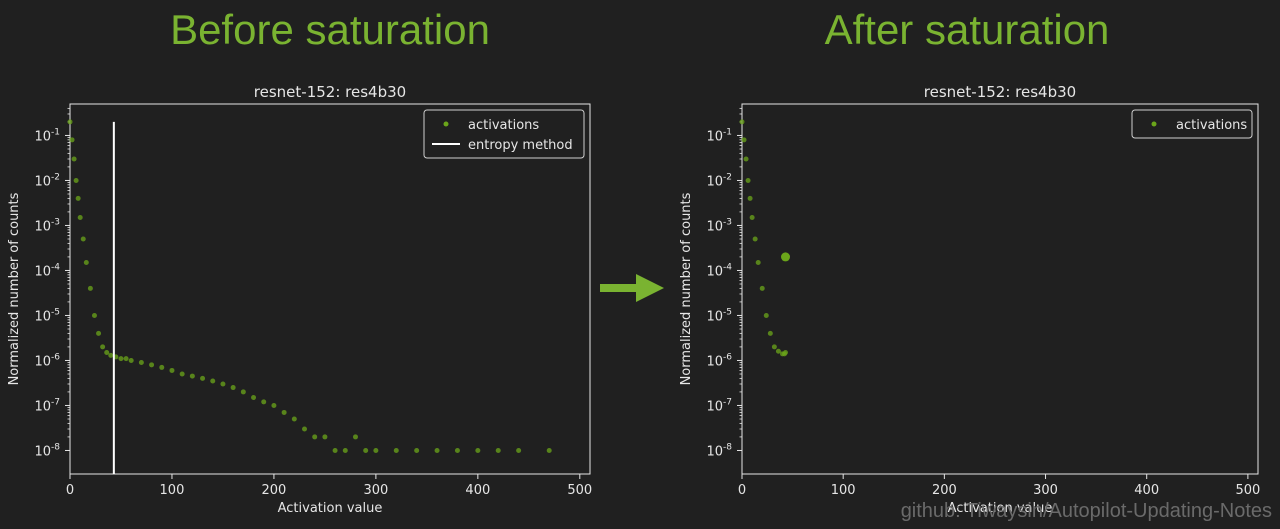  What do you see at coordinates (47, 225) in the screenshot?
I see `y-tick-label: 10⁻³` at bounding box center [47, 225].